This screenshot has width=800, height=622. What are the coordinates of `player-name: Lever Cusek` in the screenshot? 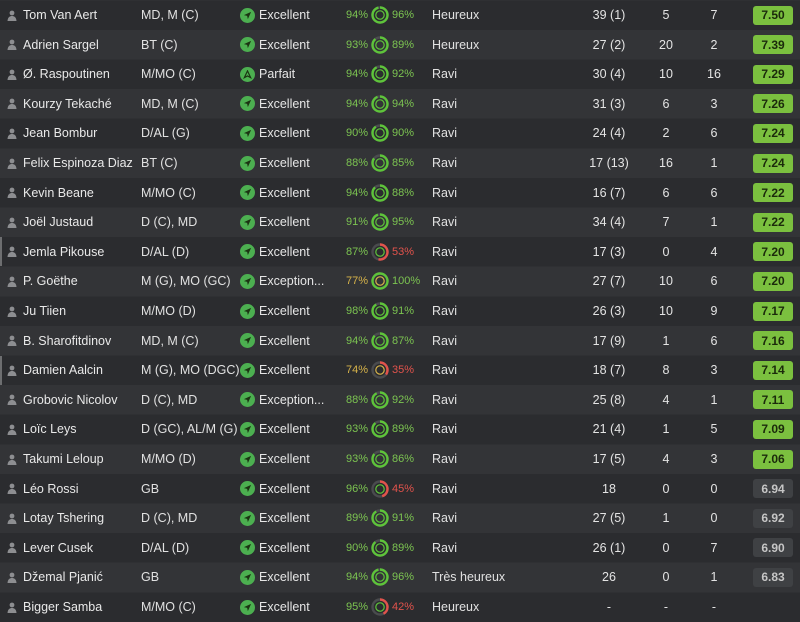 It's located at (58, 547).